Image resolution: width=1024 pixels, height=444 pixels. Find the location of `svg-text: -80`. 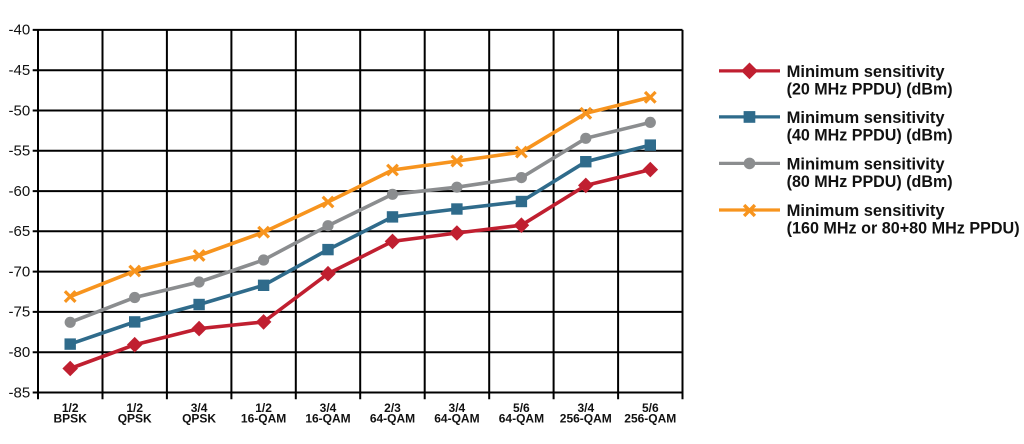

svg-text: -80 is located at coordinates (20, 352).